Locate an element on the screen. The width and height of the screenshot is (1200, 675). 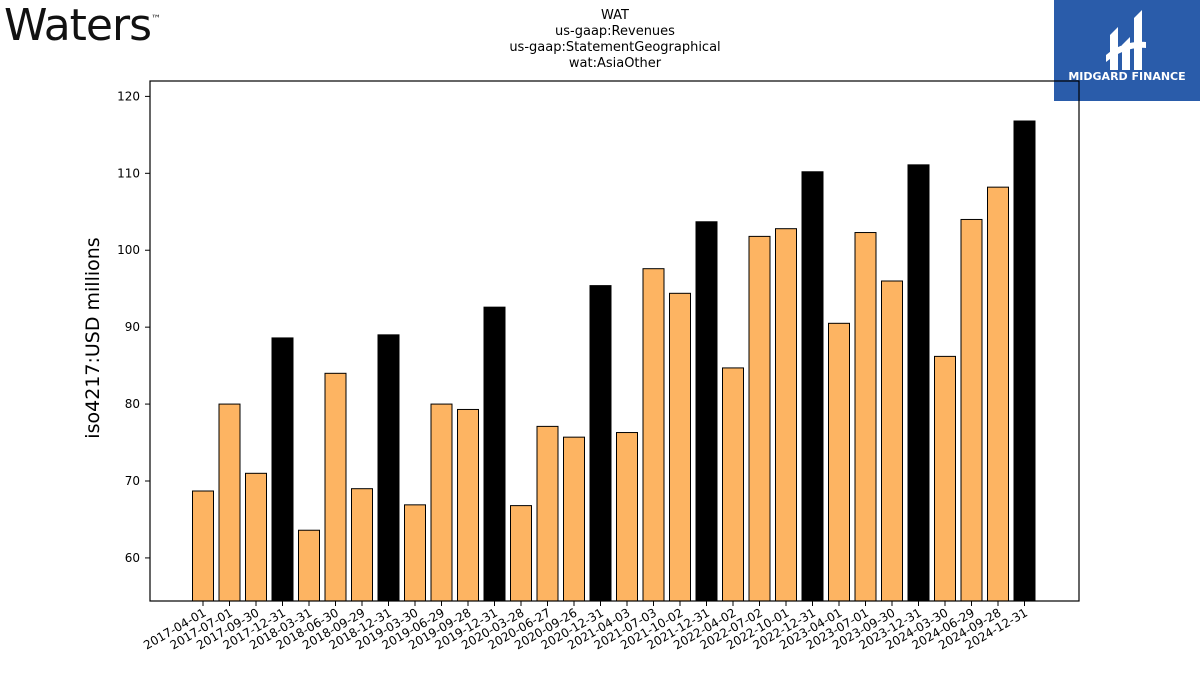
y-tick-label: 60 is located at coordinates (132, 558).